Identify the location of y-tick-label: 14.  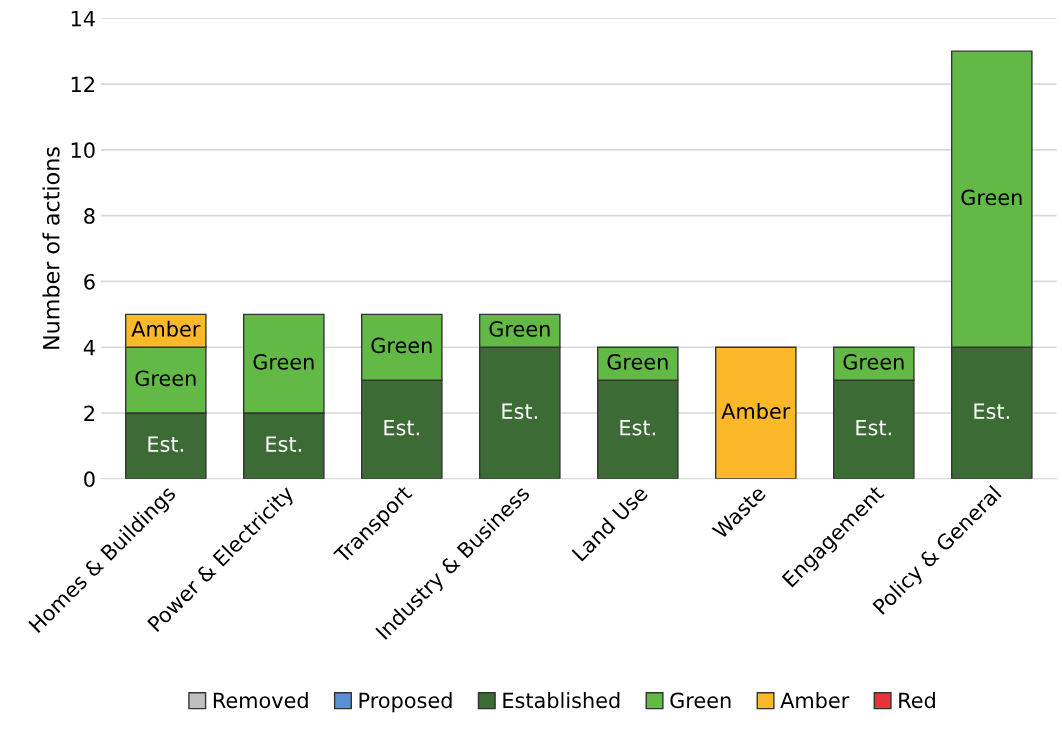
(83, 19).